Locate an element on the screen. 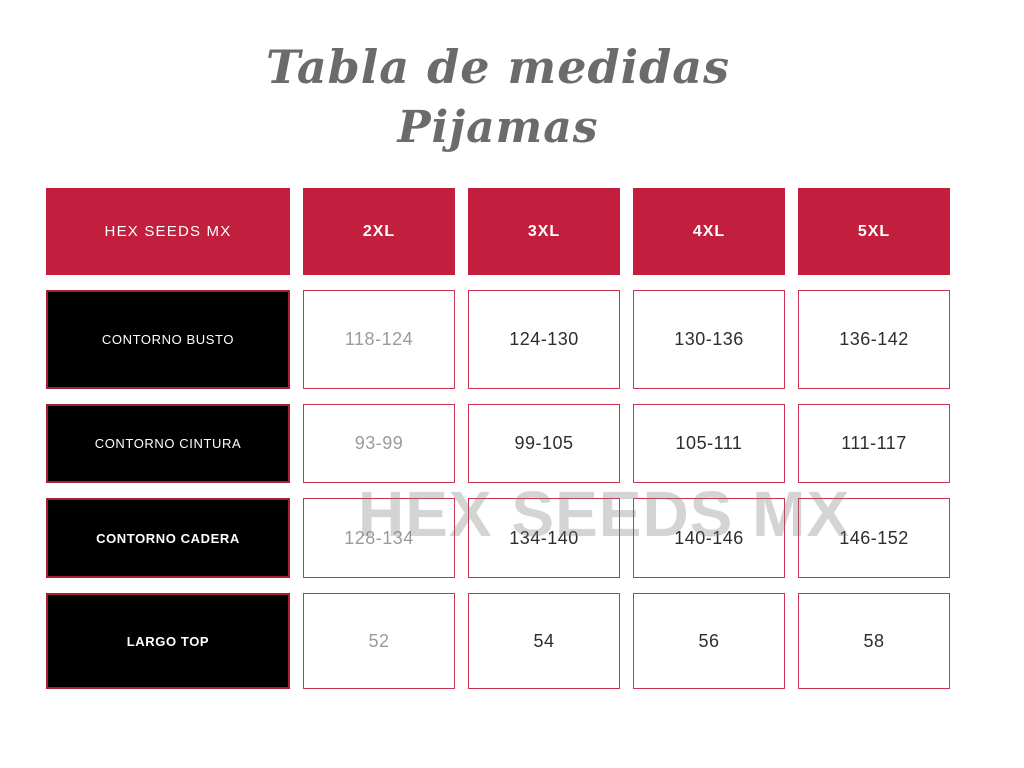 The height and width of the screenshot is (768, 1024). cell-cintura-4xl: 105-111 is located at coordinates (709, 443).